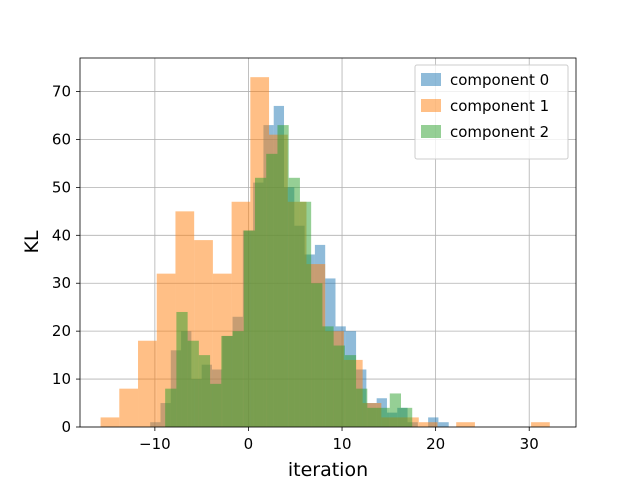  What do you see at coordinates (155, 444) in the screenshot?
I see `x-tick-label: −10` at bounding box center [155, 444].